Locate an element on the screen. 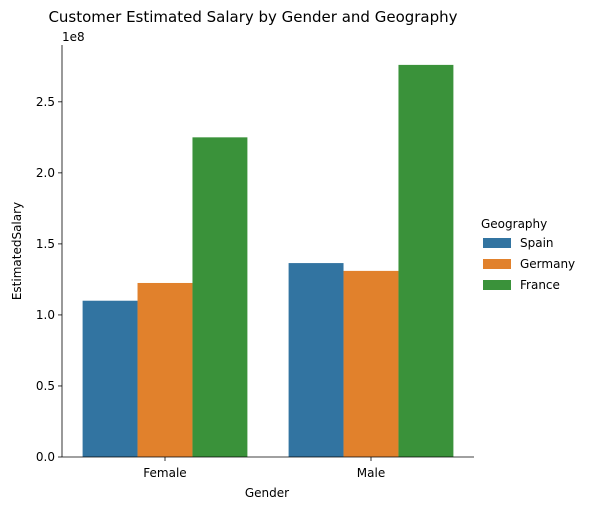  legend-label-spain: Spain is located at coordinates (537, 243).